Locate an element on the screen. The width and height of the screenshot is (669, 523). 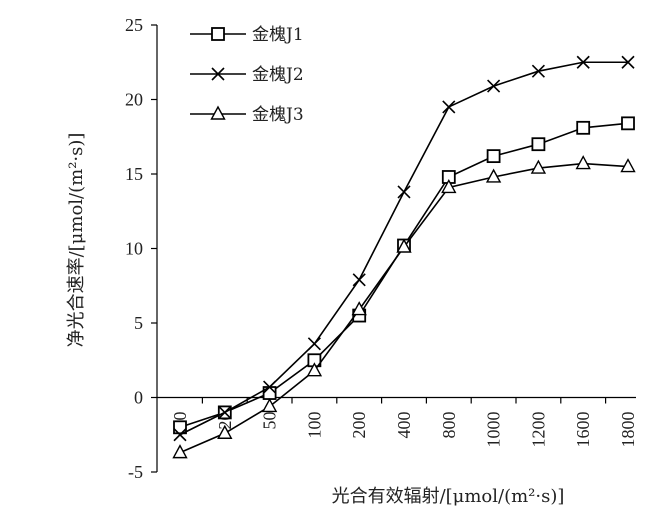
y-tick-label: -5 is located at coordinates (135, 472).